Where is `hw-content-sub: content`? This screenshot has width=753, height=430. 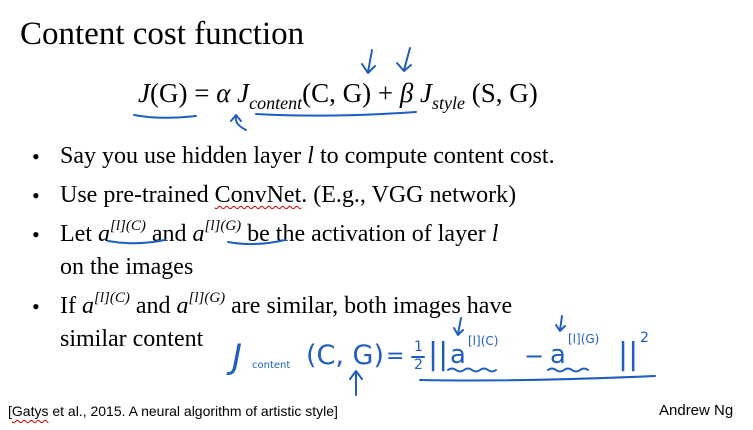
hw-content-sub: content is located at coordinates (271, 365).